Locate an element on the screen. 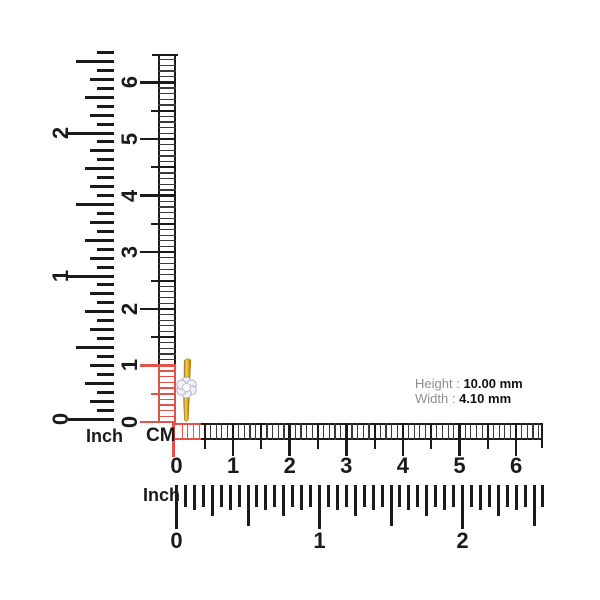  gold-flower-stud-icon is located at coordinates (186, 390).